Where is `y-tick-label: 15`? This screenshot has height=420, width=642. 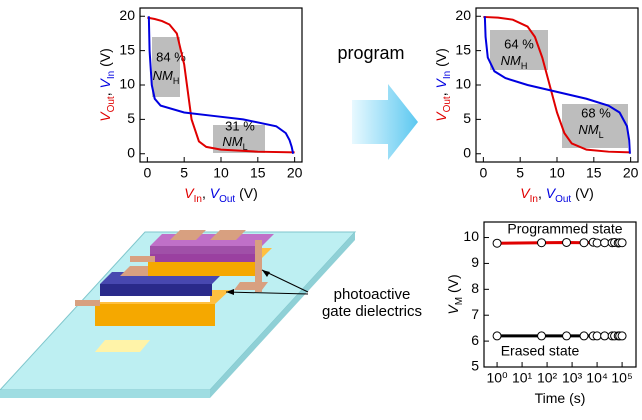 y-tick-label: 15 is located at coordinates (463, 49).